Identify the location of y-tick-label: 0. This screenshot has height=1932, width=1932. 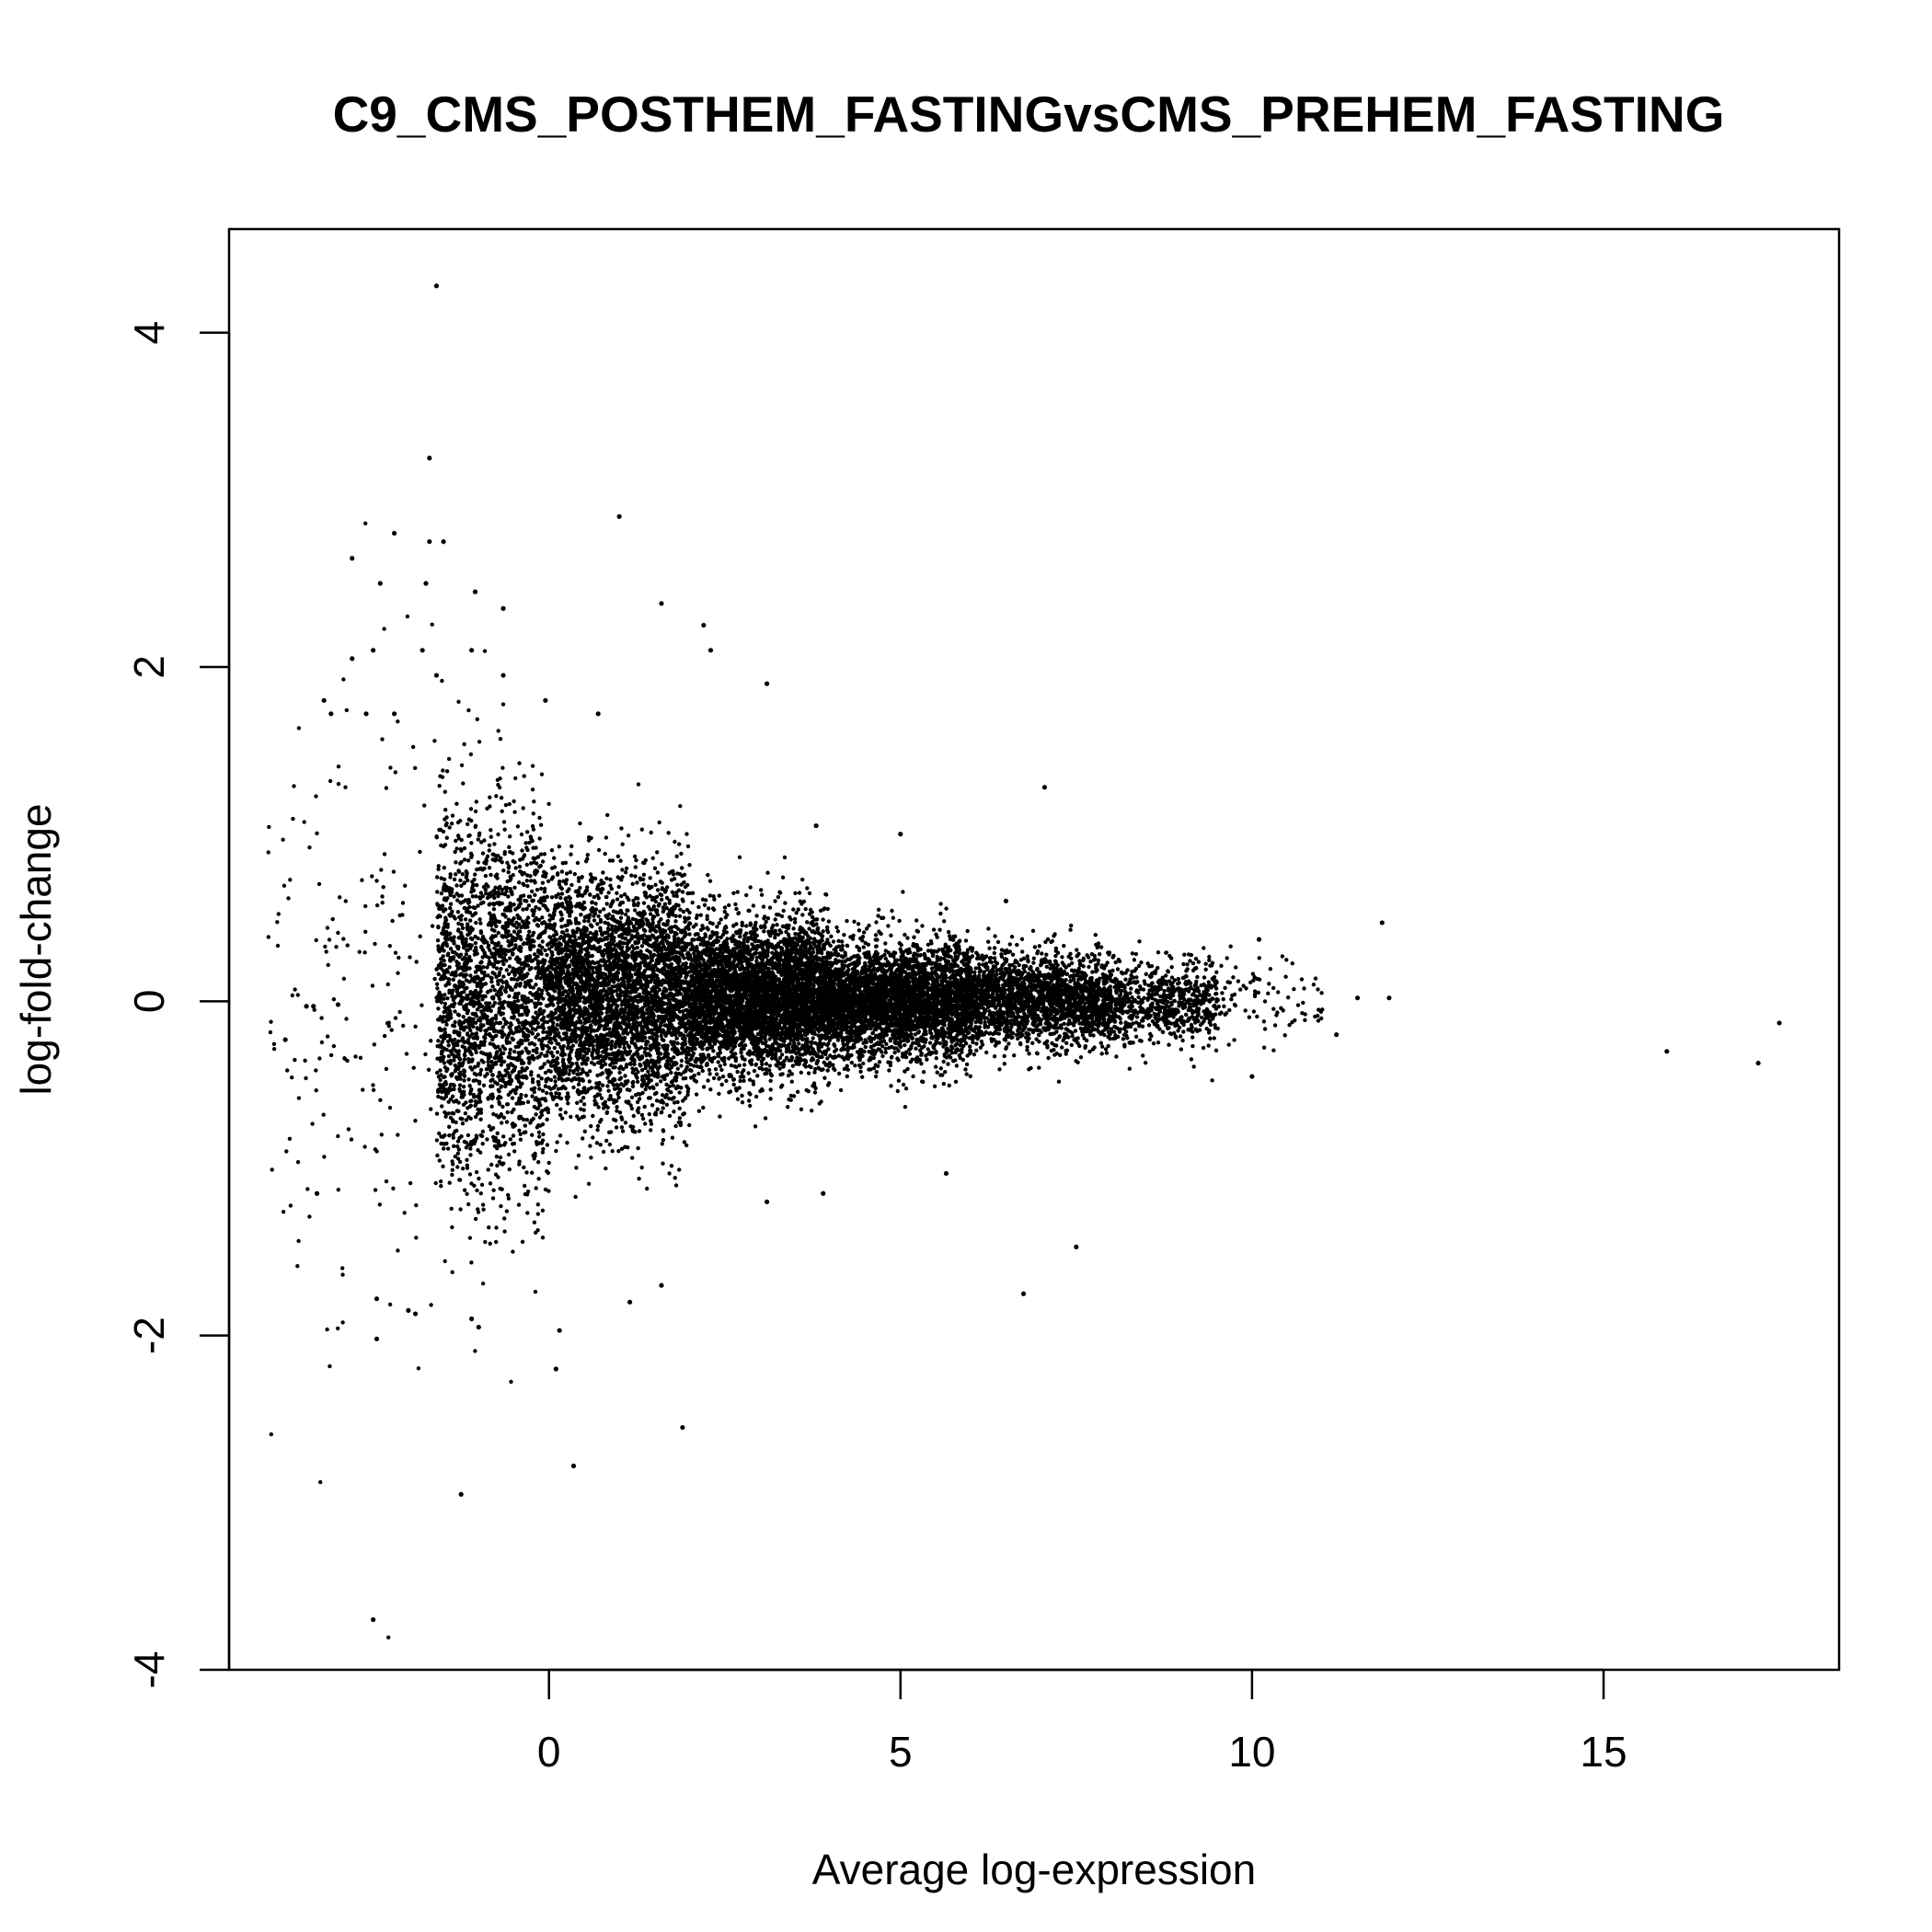
(149, 1002).